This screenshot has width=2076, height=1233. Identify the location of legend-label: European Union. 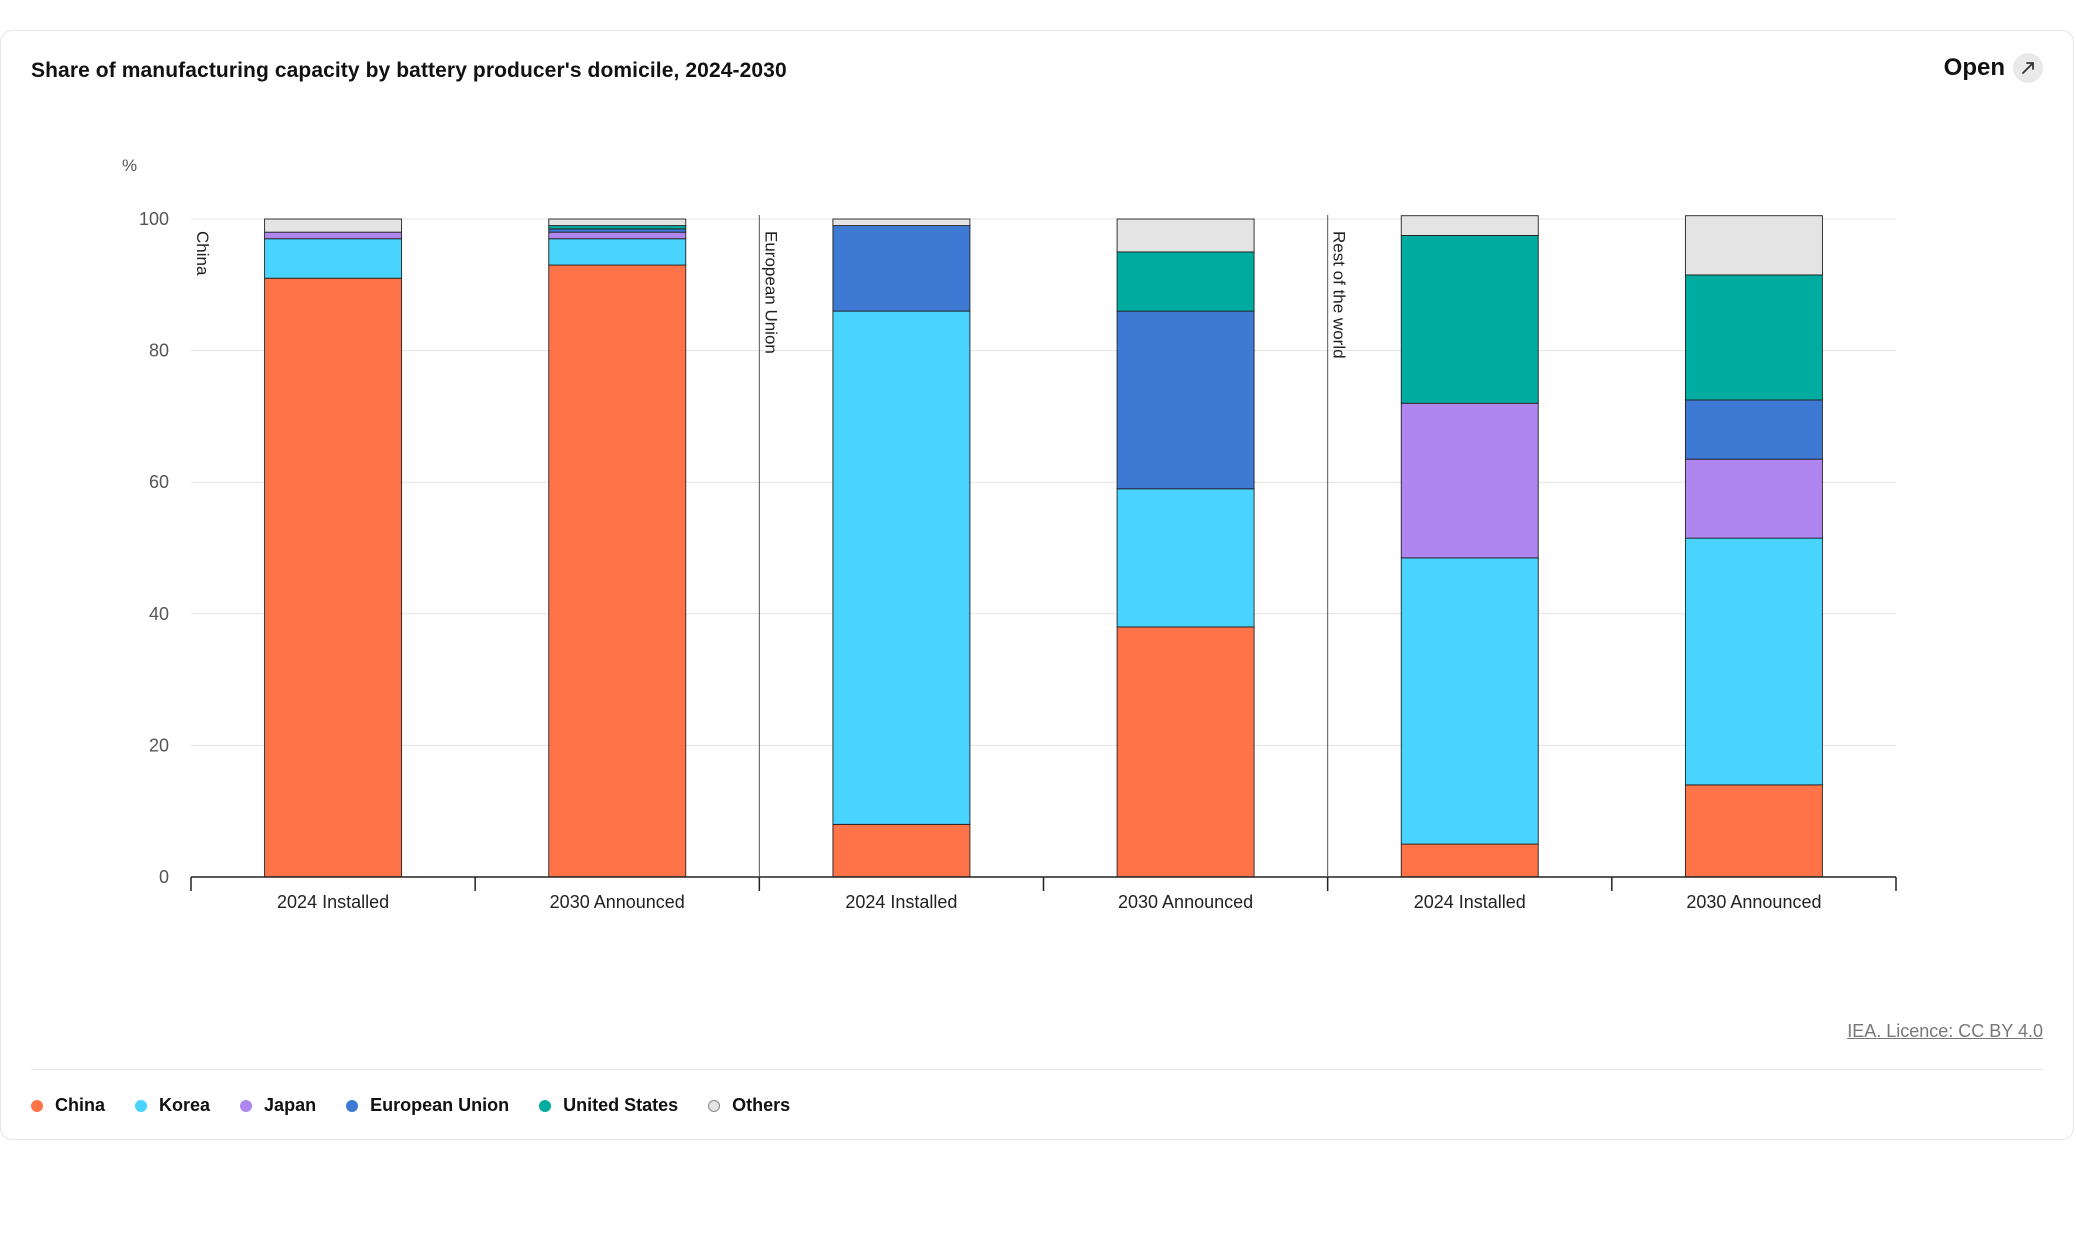
(440, 1105).